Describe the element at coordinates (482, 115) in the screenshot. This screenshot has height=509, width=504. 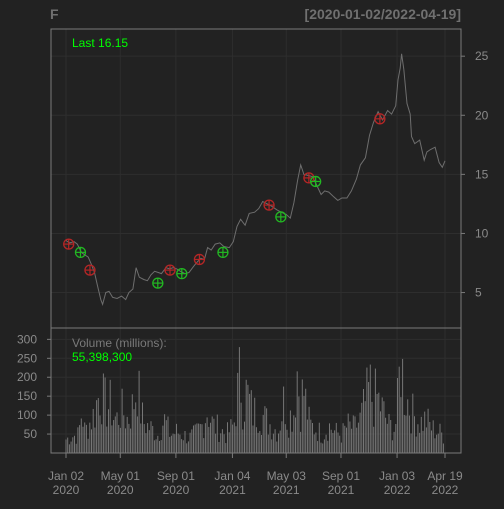
I see `price-tick-label: 20` at that location.